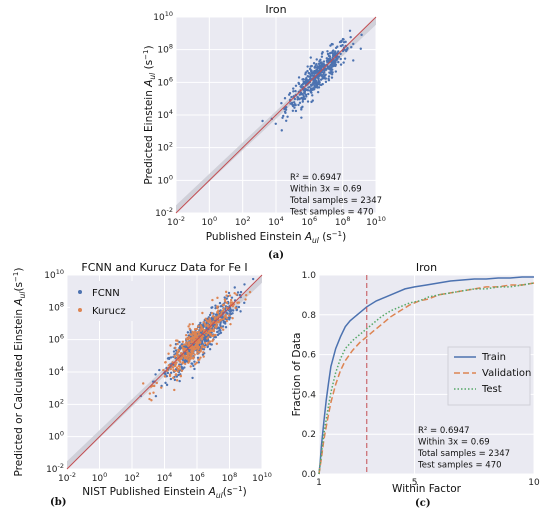  I want to click on y-tick-label: 10⁴, so click(165, 114).